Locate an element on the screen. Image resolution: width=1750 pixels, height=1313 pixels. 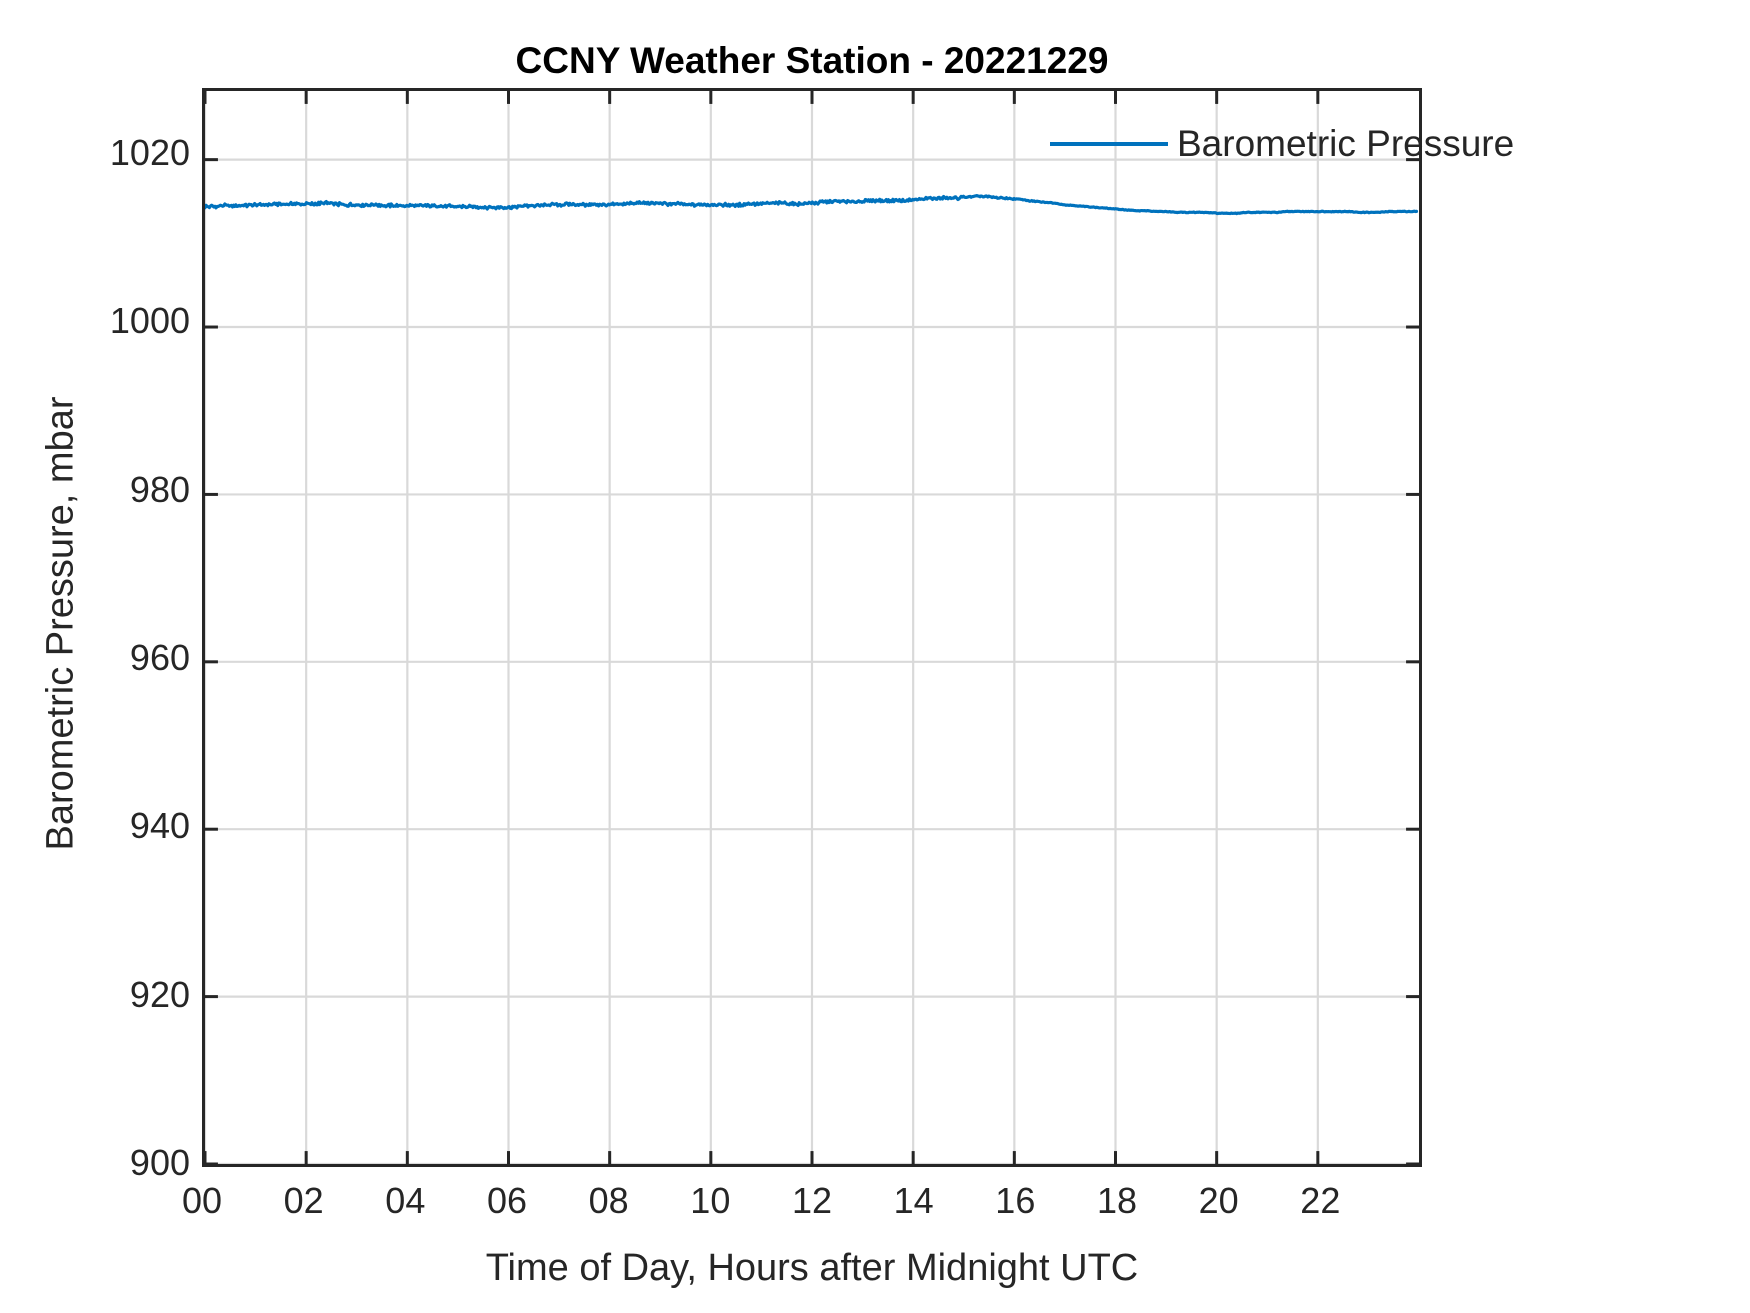
series-lines is located at coordinates (810, 205).